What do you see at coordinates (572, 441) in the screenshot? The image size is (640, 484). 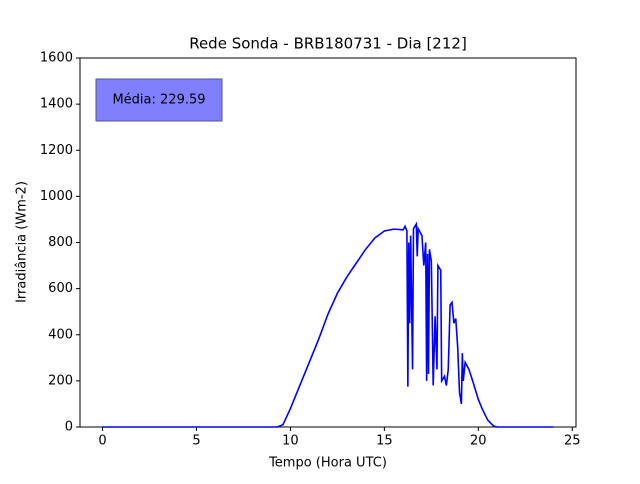 I see `x-tick-label: 25` at bounding box center [572, 441].